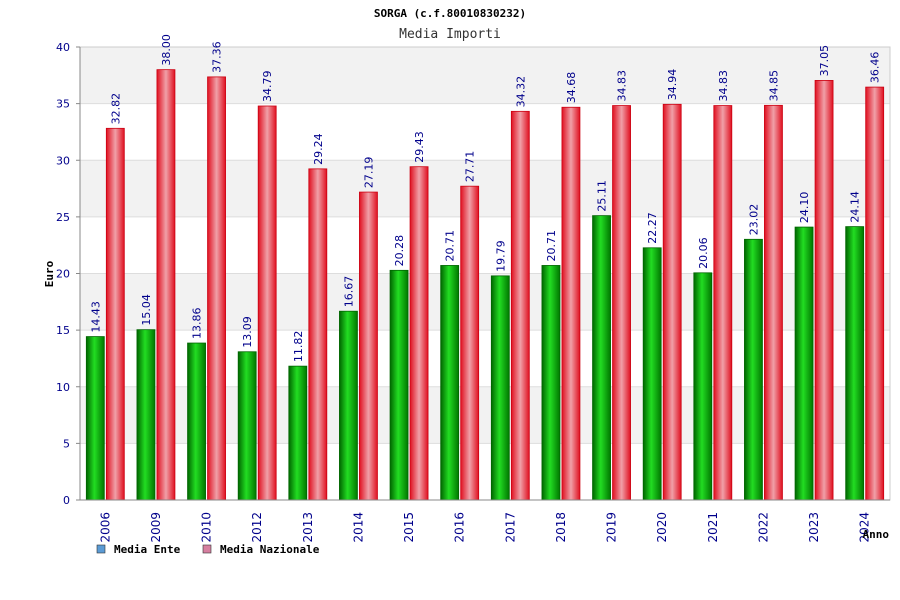  What do you see at coordinates (368, 173) in the screenshot?
I see `data-label-nazionale-2014: 27.19` at bounding box center [368, 173].